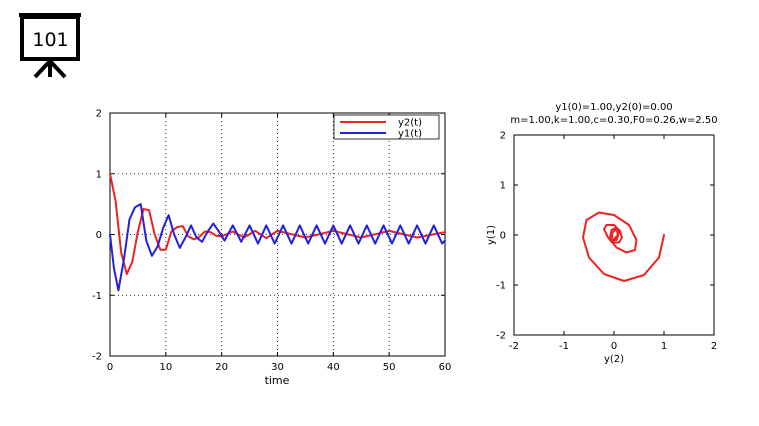  I want to click on plot-frame, so click(614, 235).